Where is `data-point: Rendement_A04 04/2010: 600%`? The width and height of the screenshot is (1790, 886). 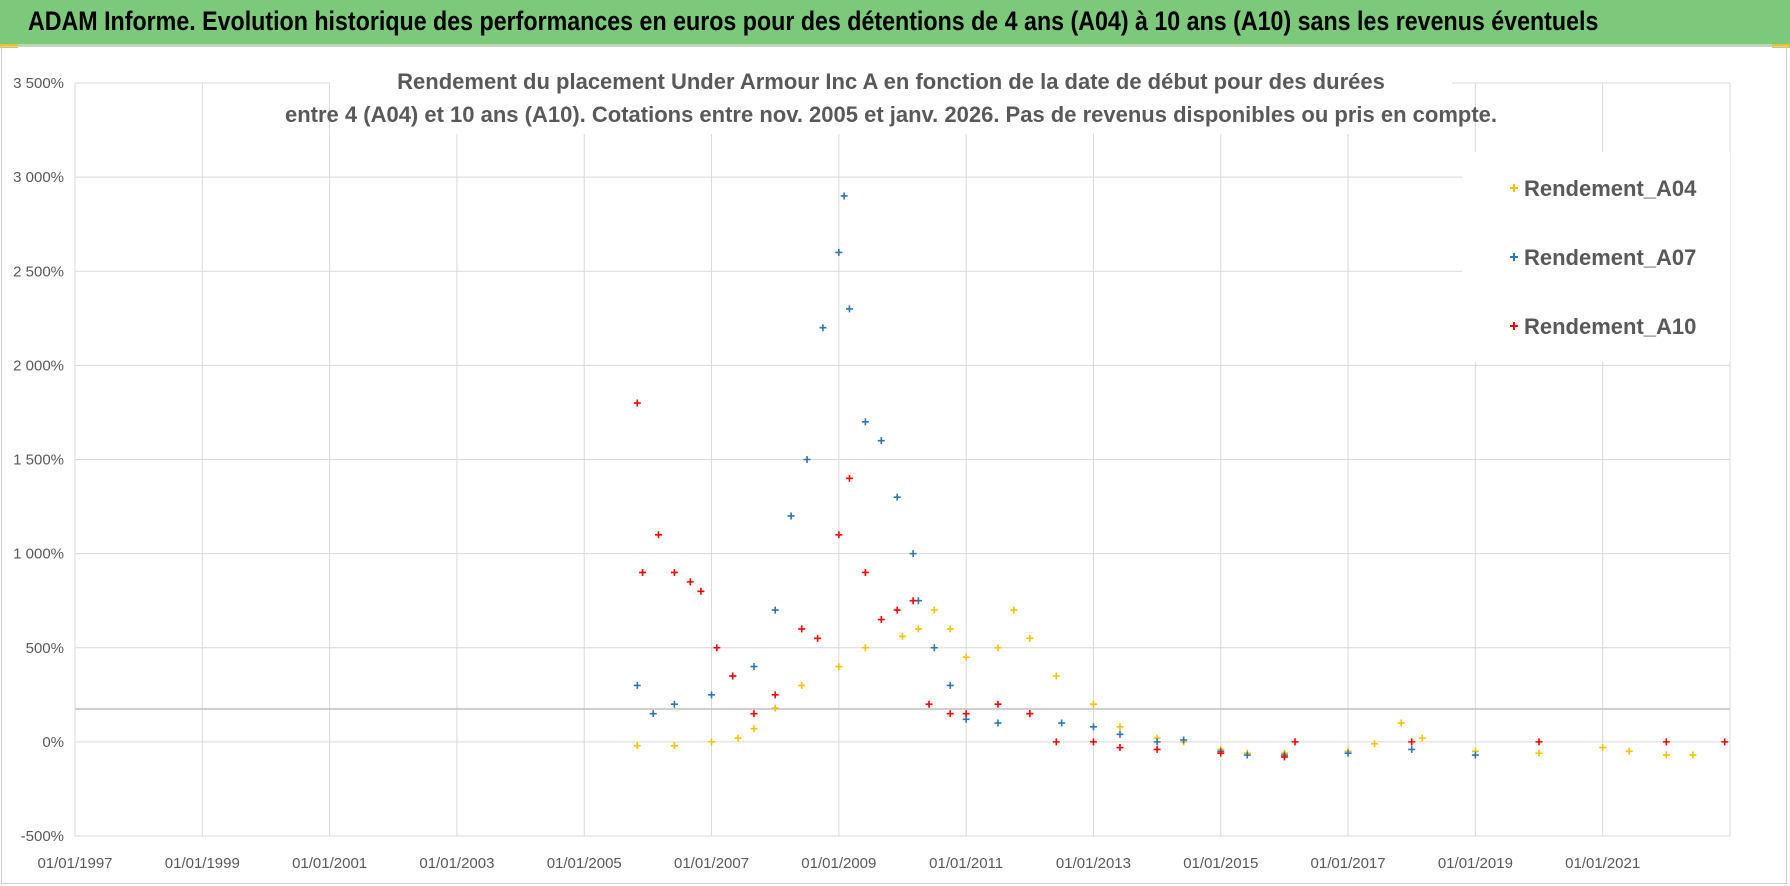
data-point: Rendement_A04 04/2010: 600% is located at coordinates (918, 629).